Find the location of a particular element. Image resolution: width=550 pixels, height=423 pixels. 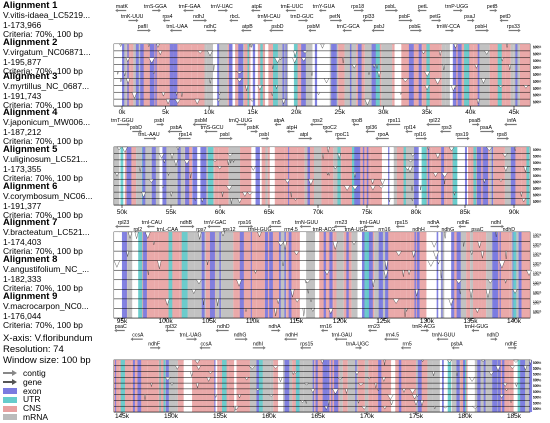

axis-tick-label: 20k is located at coordinates (296, 112).